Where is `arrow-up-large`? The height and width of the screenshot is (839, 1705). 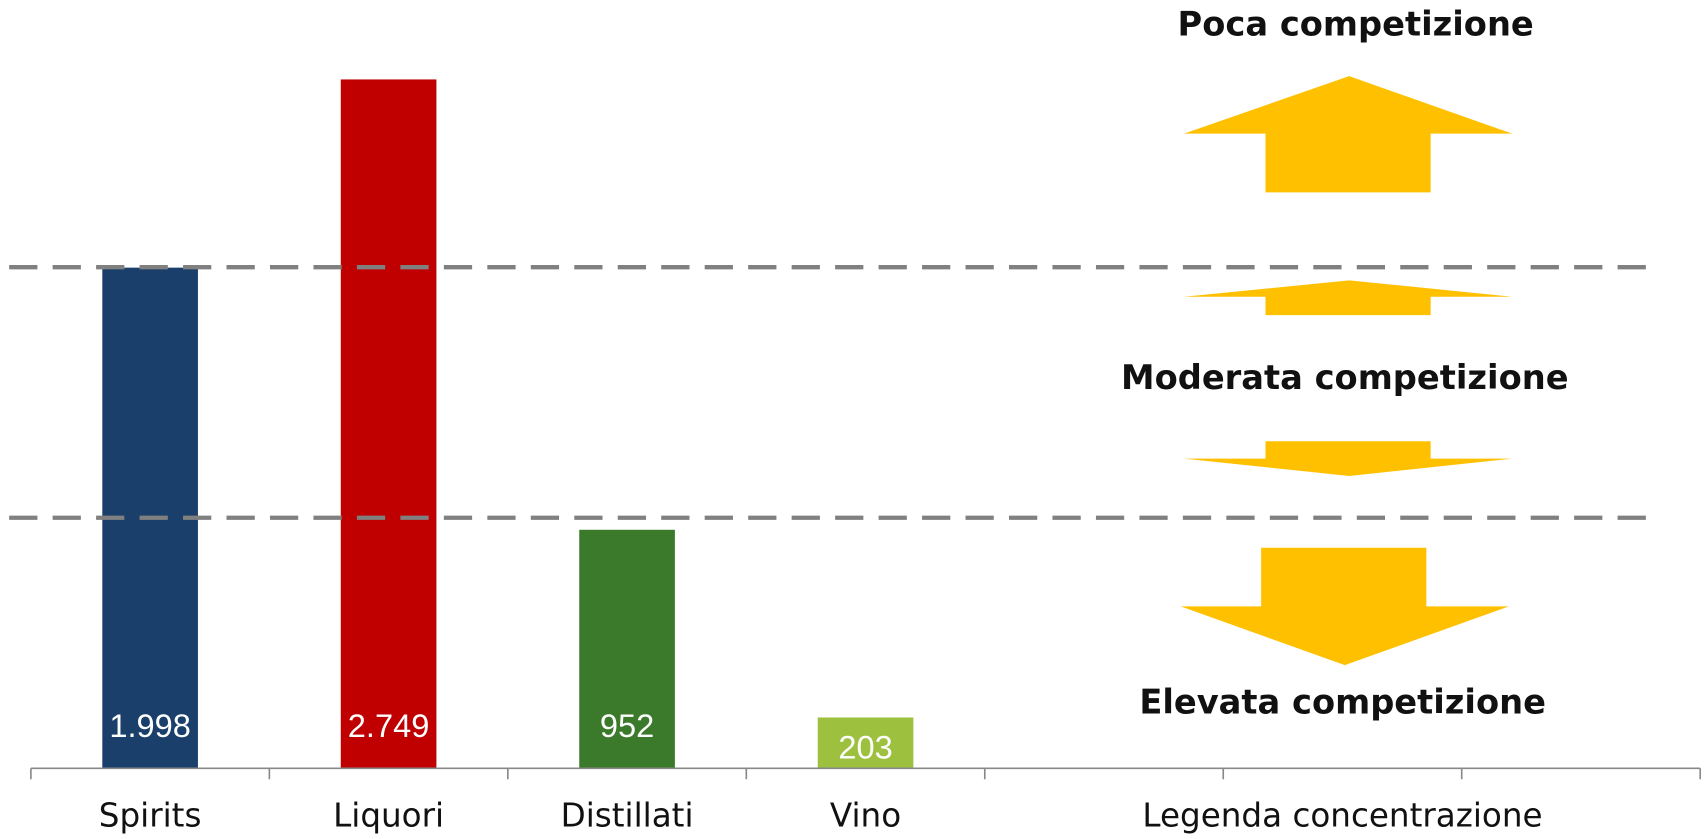
arrow-up-large is located at coordinates (1348, 134).